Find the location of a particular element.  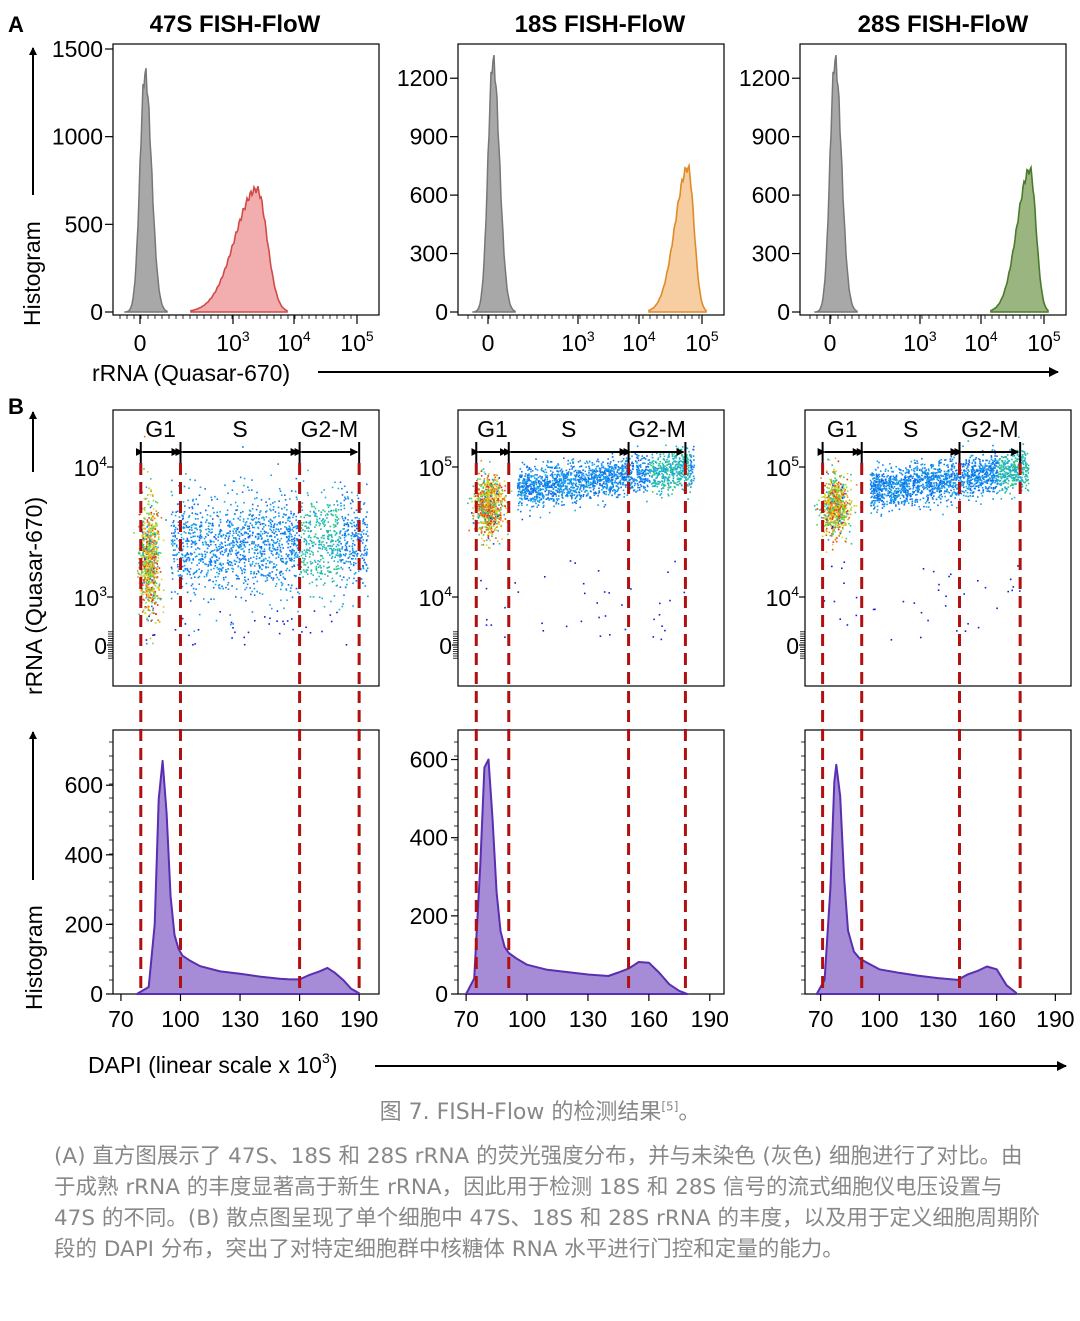

caption-ref: [5] is located at coordinates (670, 1106).